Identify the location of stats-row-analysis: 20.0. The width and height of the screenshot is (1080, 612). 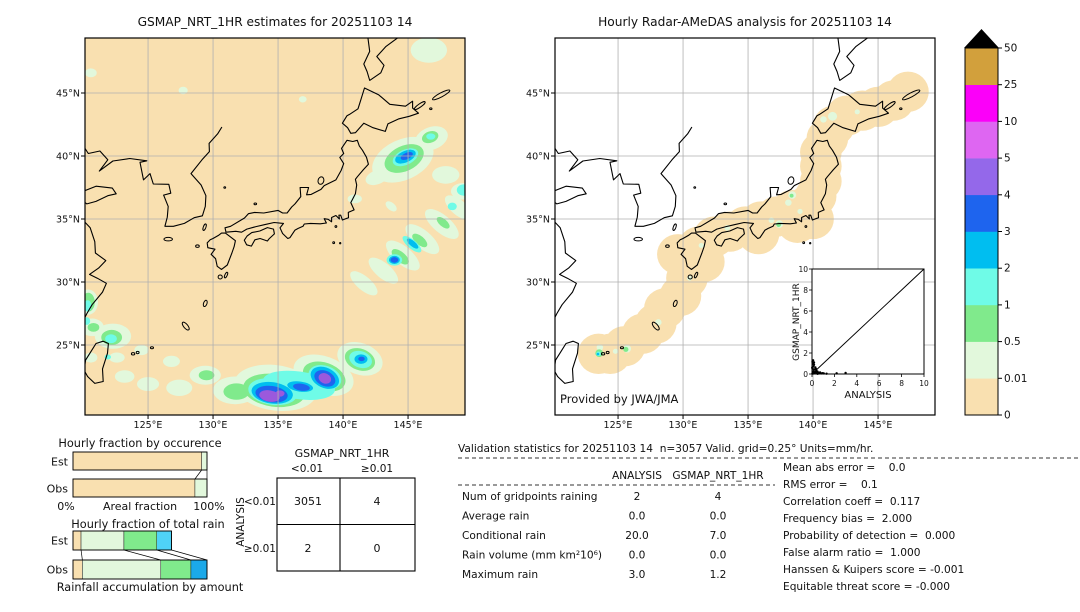
(637, 536).